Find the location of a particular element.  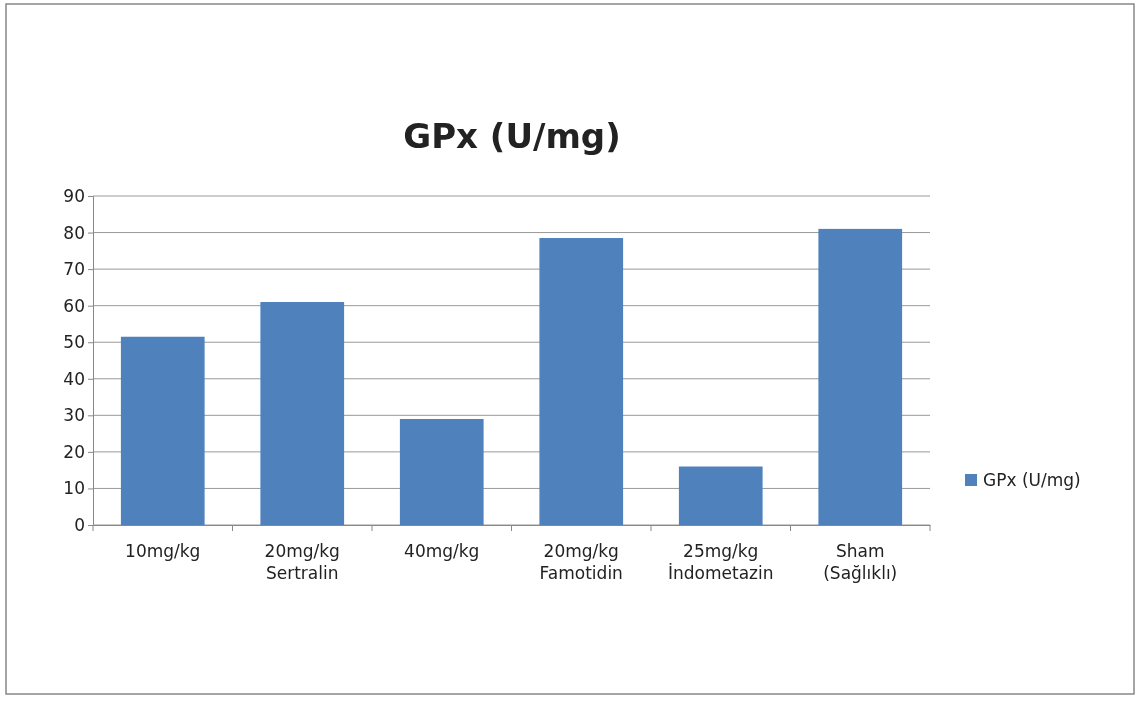

y-tick-label: 30 is located at coordinates (74, 415).